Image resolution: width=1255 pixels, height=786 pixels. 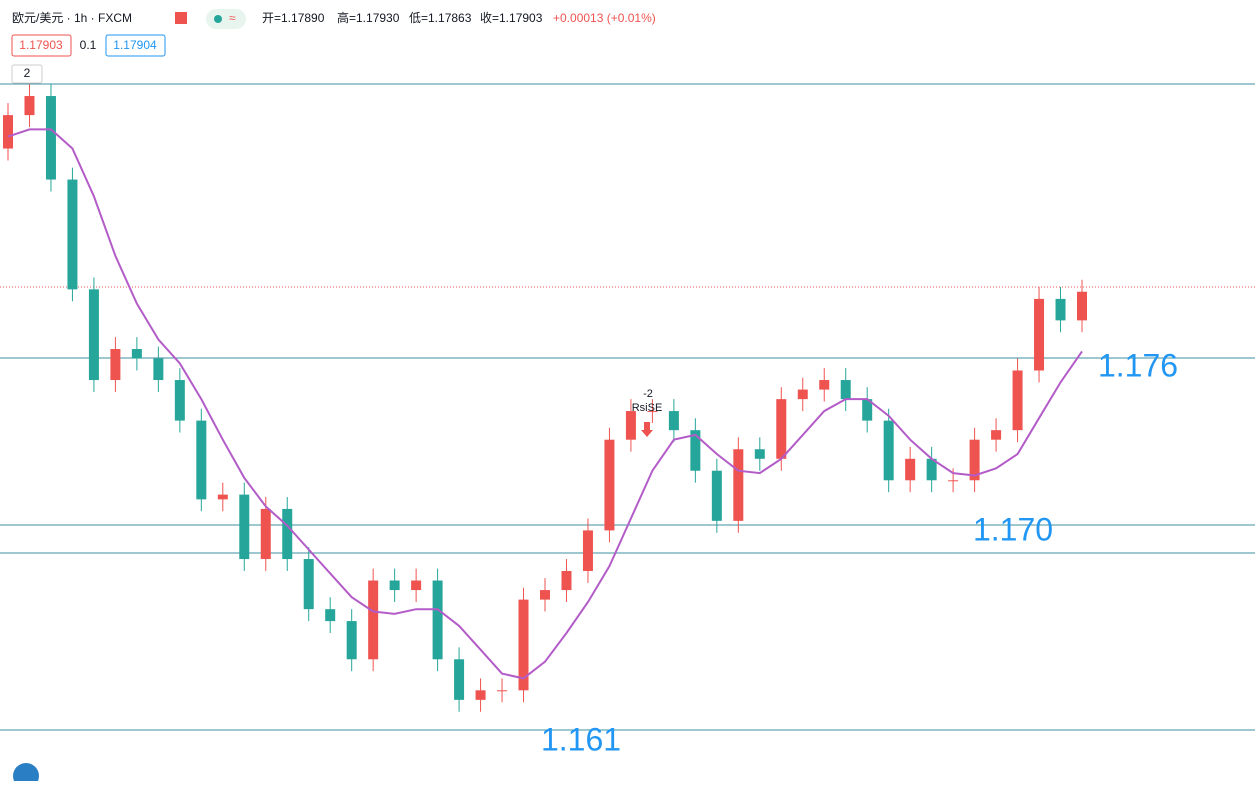 I want to click on level-label: 1.161, so click(x=581, y=739).